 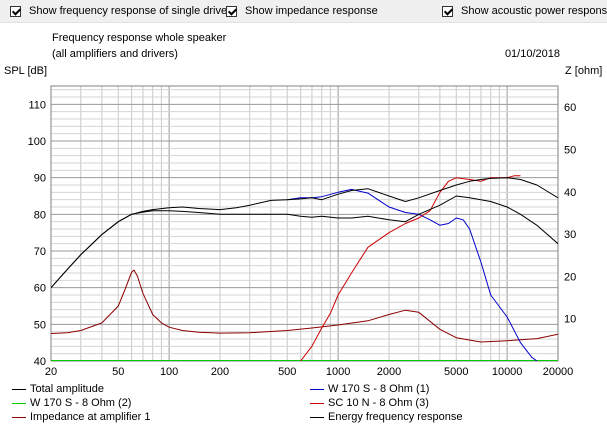 I want to click on chart-subtitle: (all amplifiers and drivers), so click(x=115, y=54).